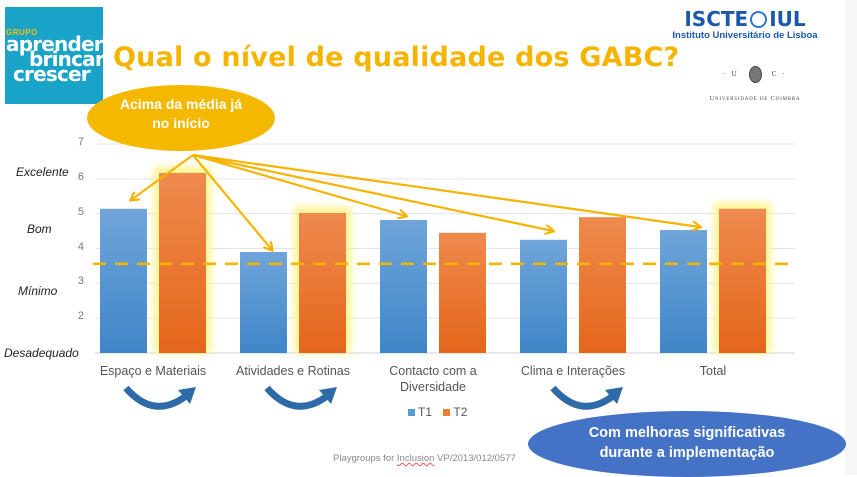 This screenshot has height=477, width=857. What do you see at coordinates (41, 353) in the screenshot?
I see `quality-label: Desadequado` at bounding box center [41, 353].